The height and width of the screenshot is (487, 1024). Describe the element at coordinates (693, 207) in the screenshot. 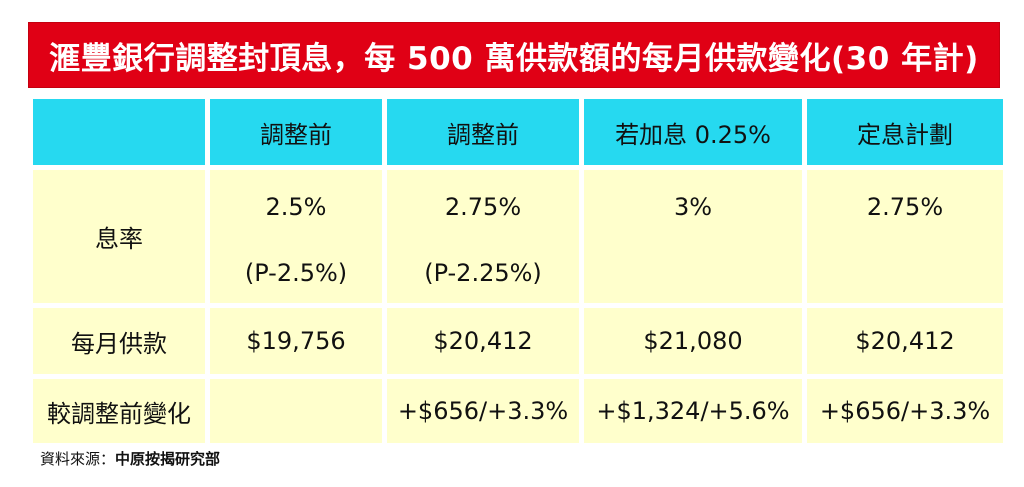

I see `rate-value: 3%` at that location.